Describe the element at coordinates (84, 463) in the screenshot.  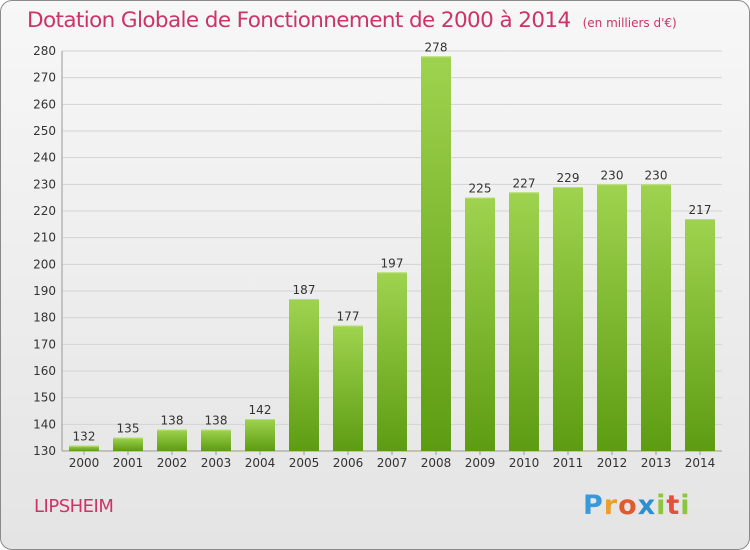
I see `x-tick-label: 2000` at that location.